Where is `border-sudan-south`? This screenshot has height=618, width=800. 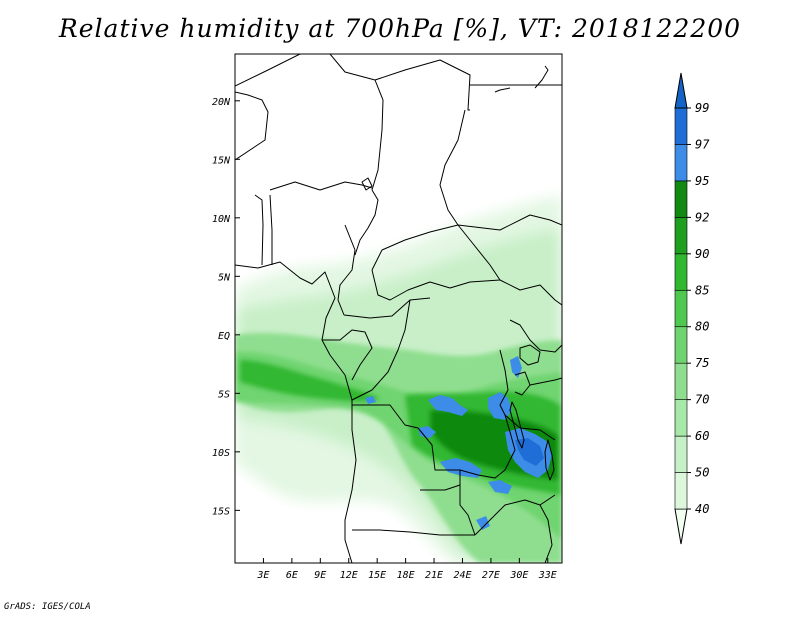 border-sudan-south is located at coordinates (509, 222).